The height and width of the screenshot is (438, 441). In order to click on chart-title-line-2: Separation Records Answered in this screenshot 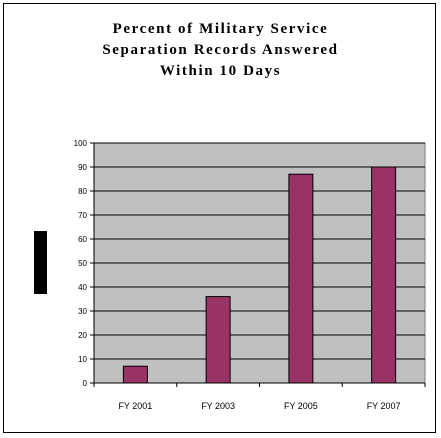, I will do `click(220, 50)`.